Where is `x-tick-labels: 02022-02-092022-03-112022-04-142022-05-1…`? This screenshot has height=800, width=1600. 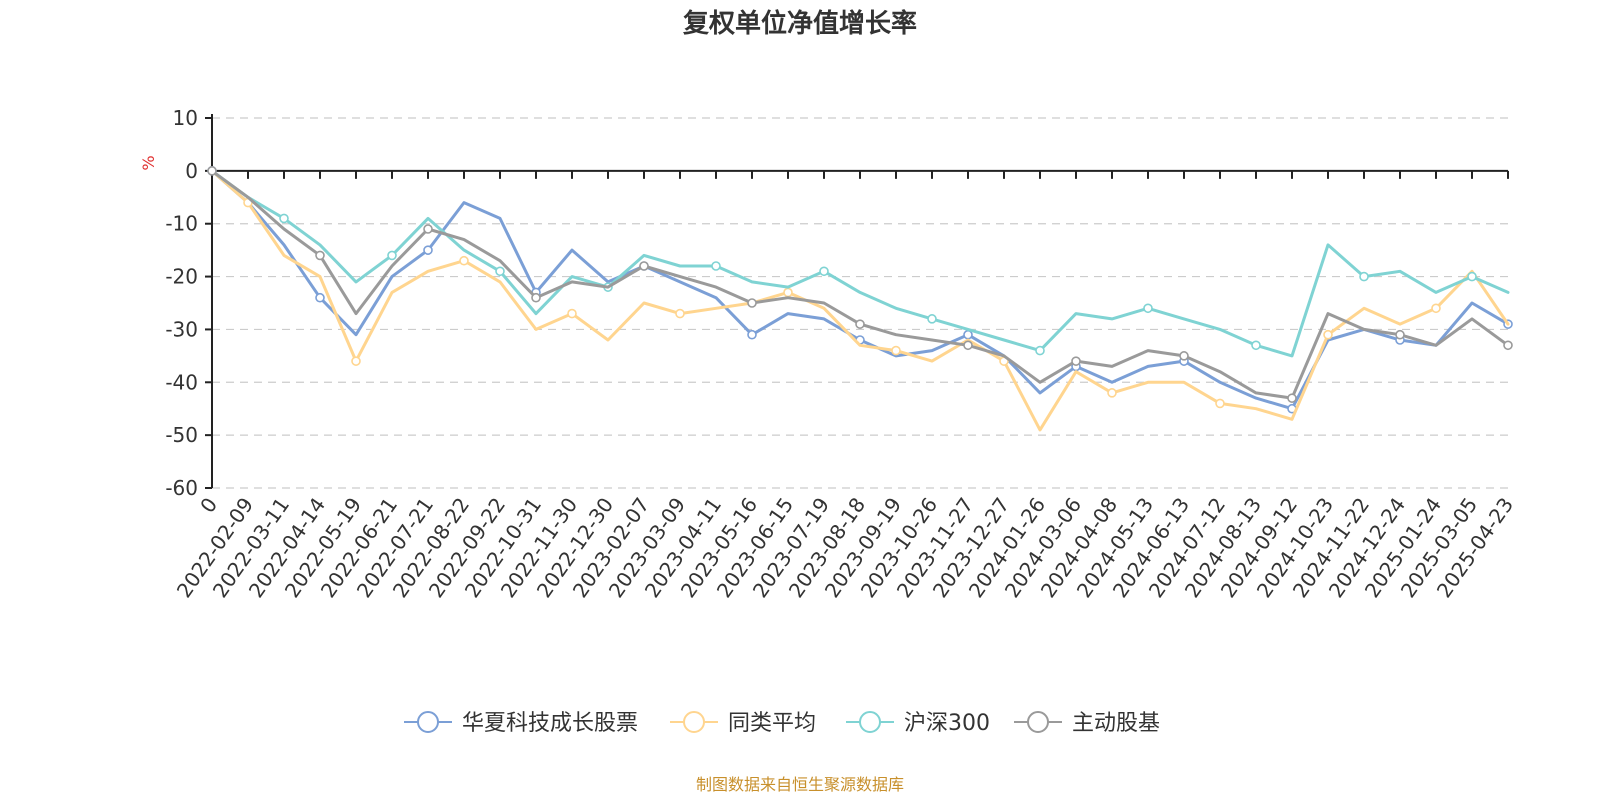 x-tick-labels: 02022-02-092022-03-112022-04-142022-05-1… is located at coordinates (845, 547).